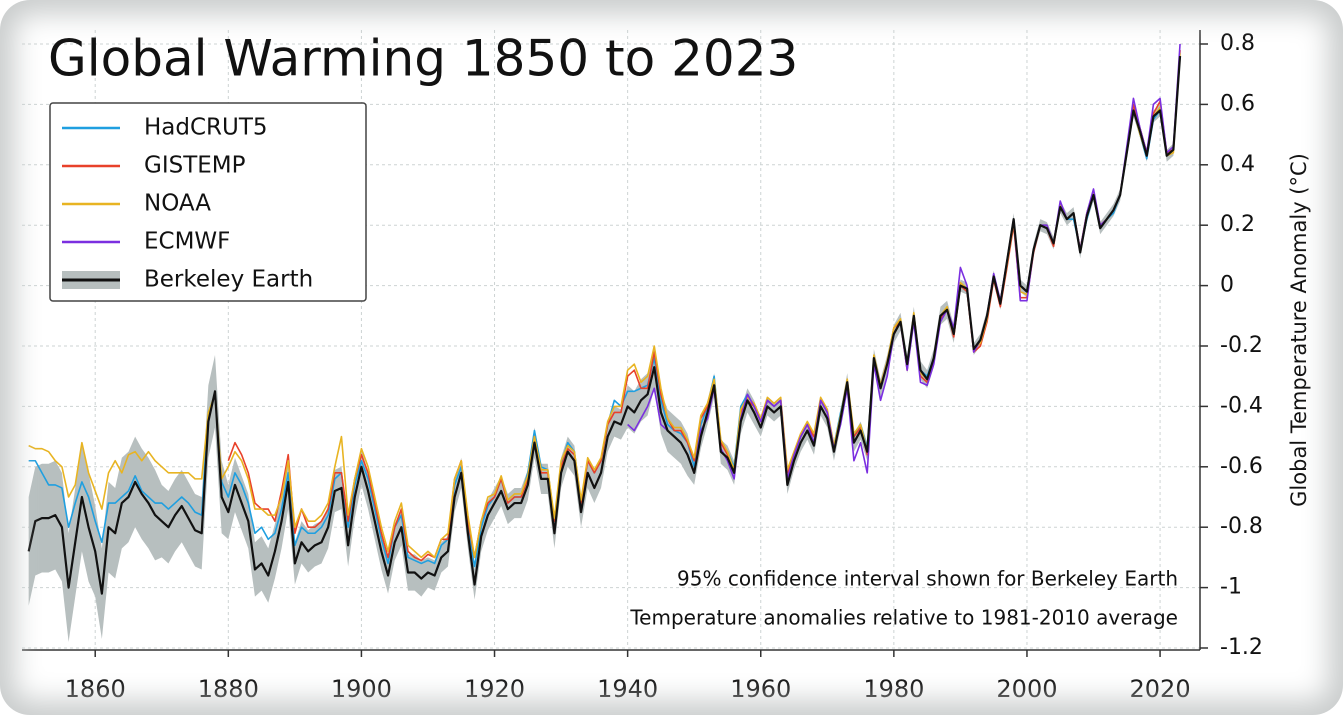  What do you see at coordinates (228, 689) in the screenshot?
I see `x-tick-label: 1880` at bounding box center [228, 689].